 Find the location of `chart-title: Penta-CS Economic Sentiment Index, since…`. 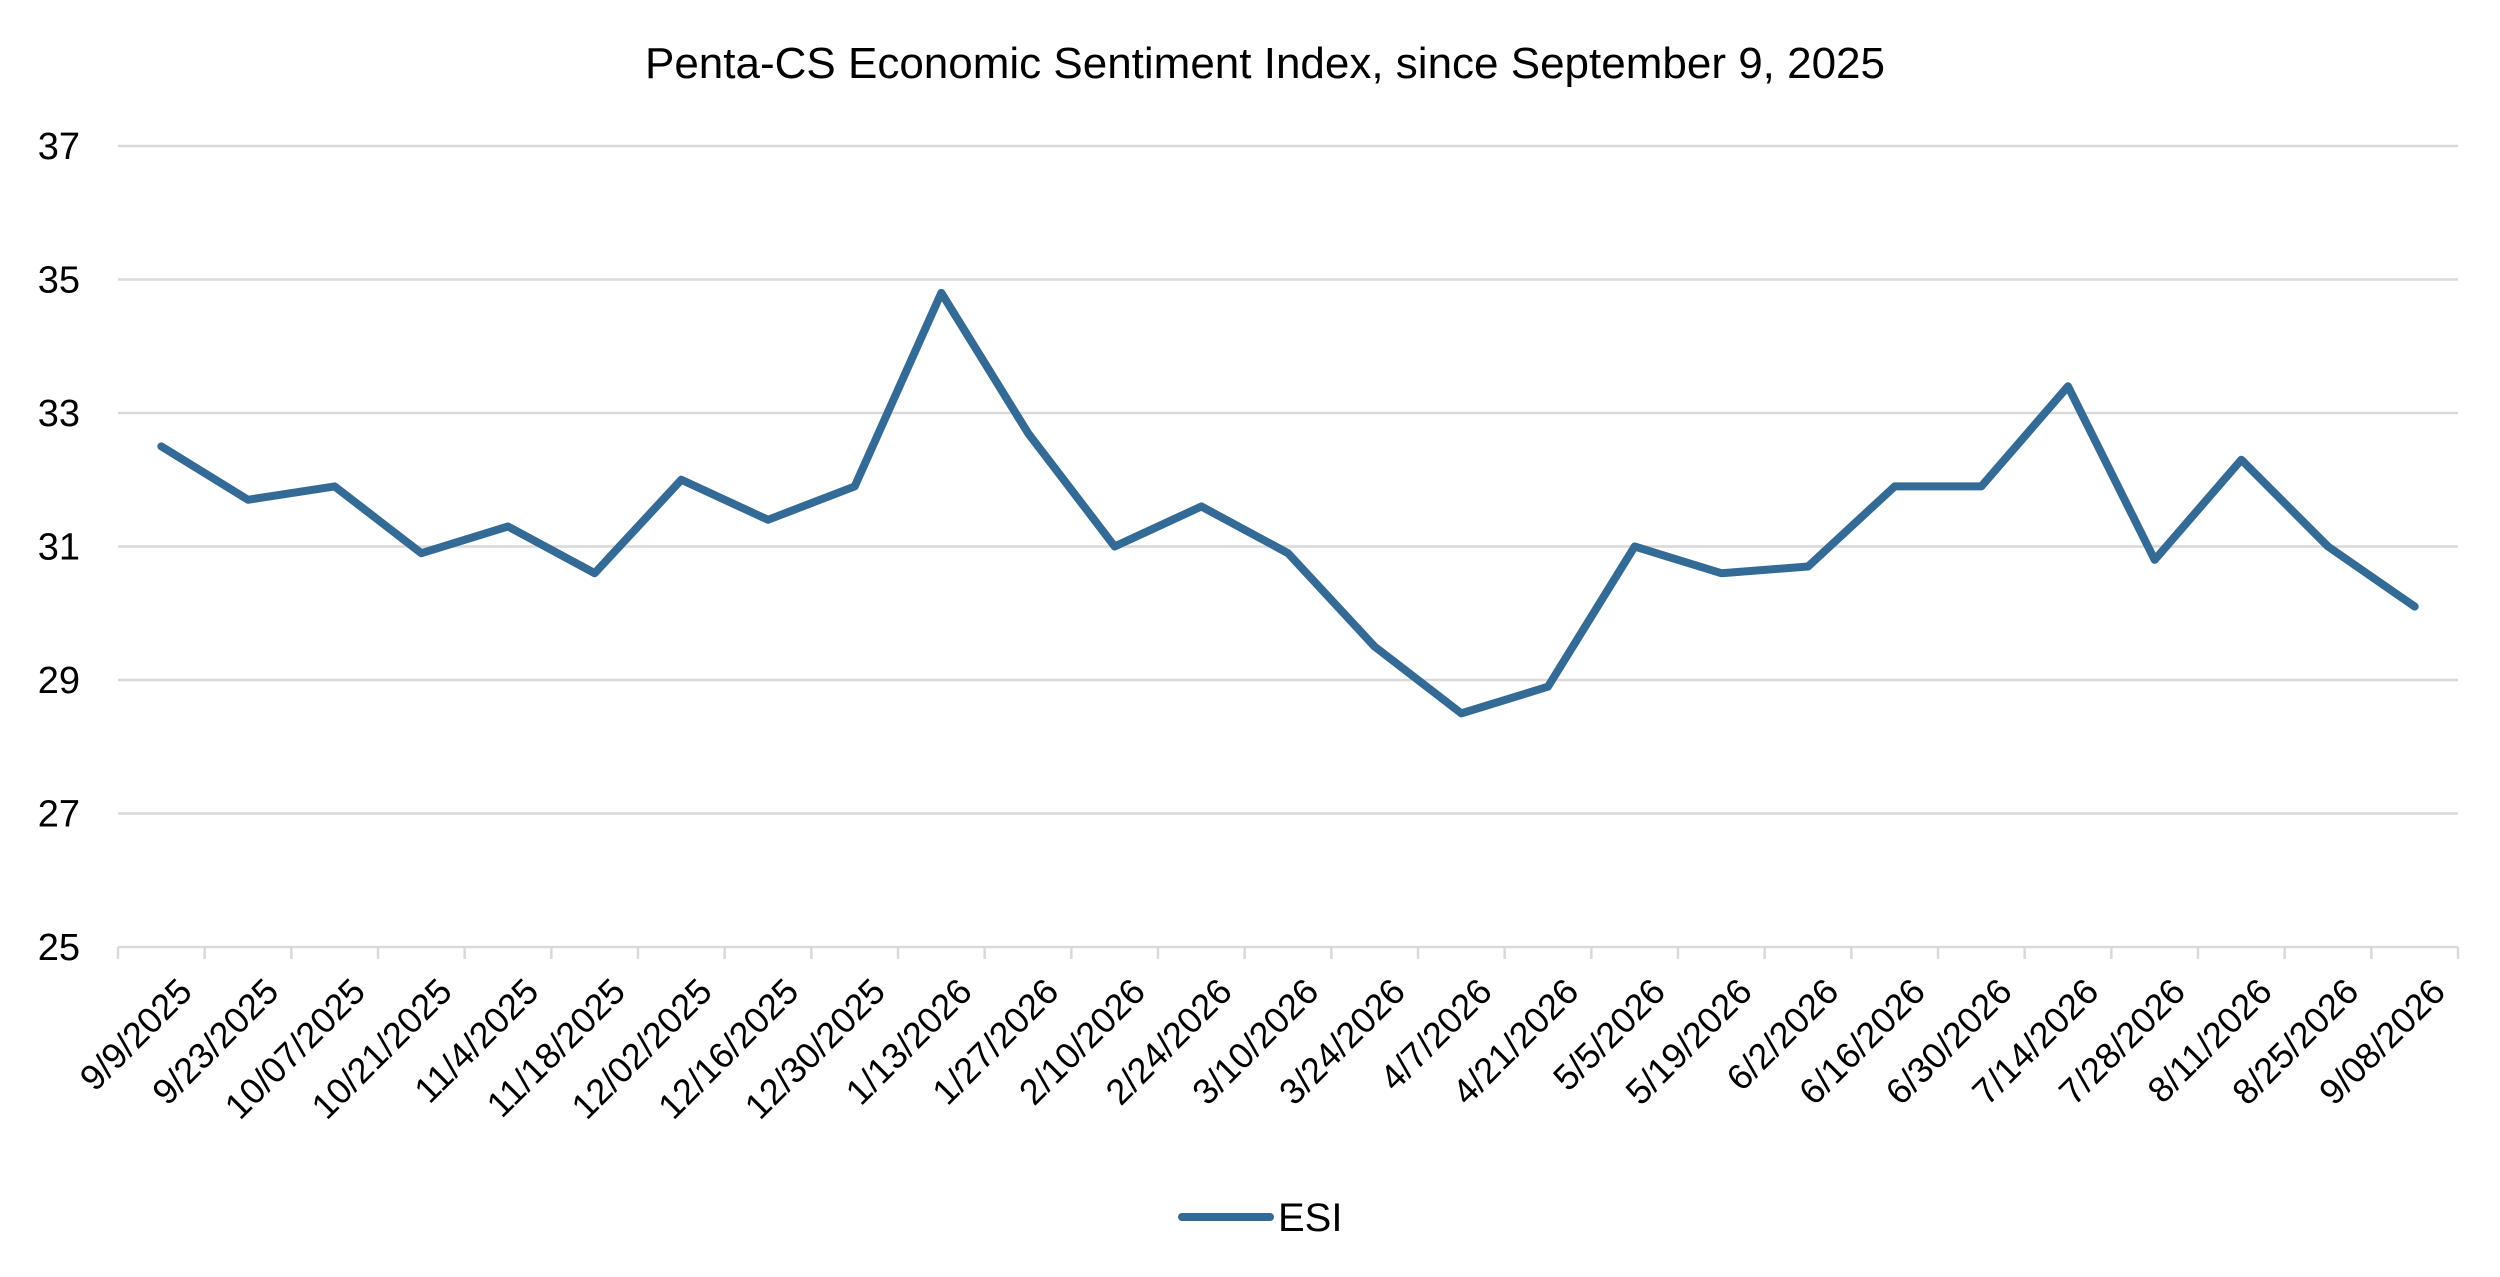

chart-title: Penta-CS Economic Sentiment Index, since… is located at coordinates (1265, 63).